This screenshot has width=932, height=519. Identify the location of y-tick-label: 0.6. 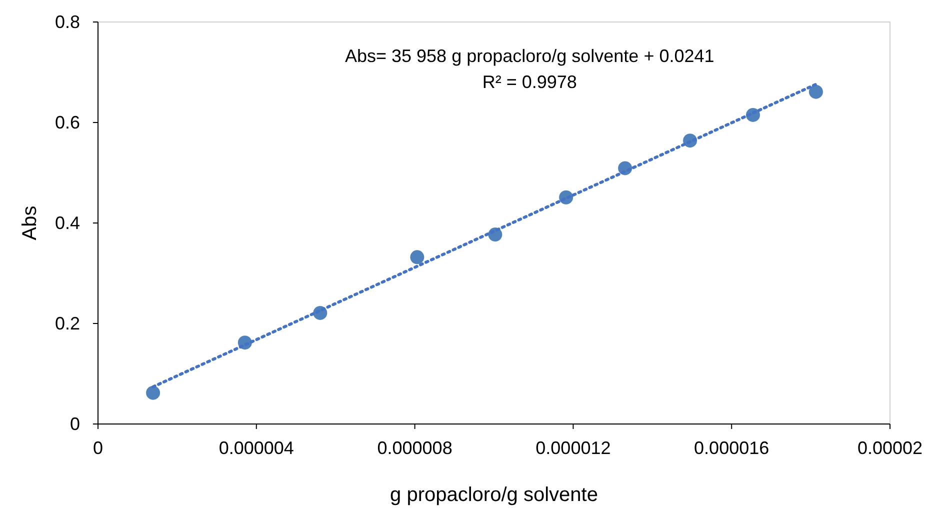
(67, 122).